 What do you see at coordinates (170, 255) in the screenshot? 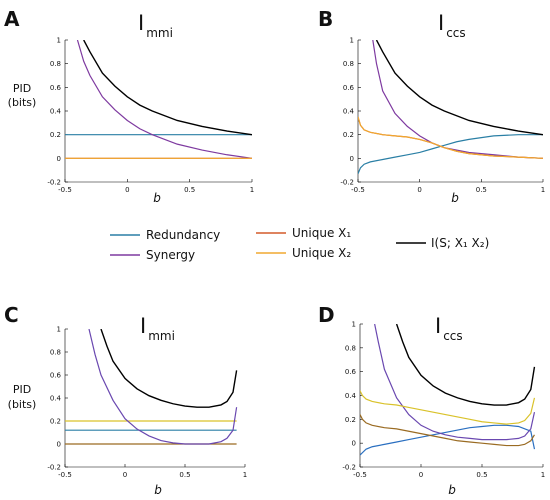
I see `legend-label: Synergy` at bounding box center [170, 255].